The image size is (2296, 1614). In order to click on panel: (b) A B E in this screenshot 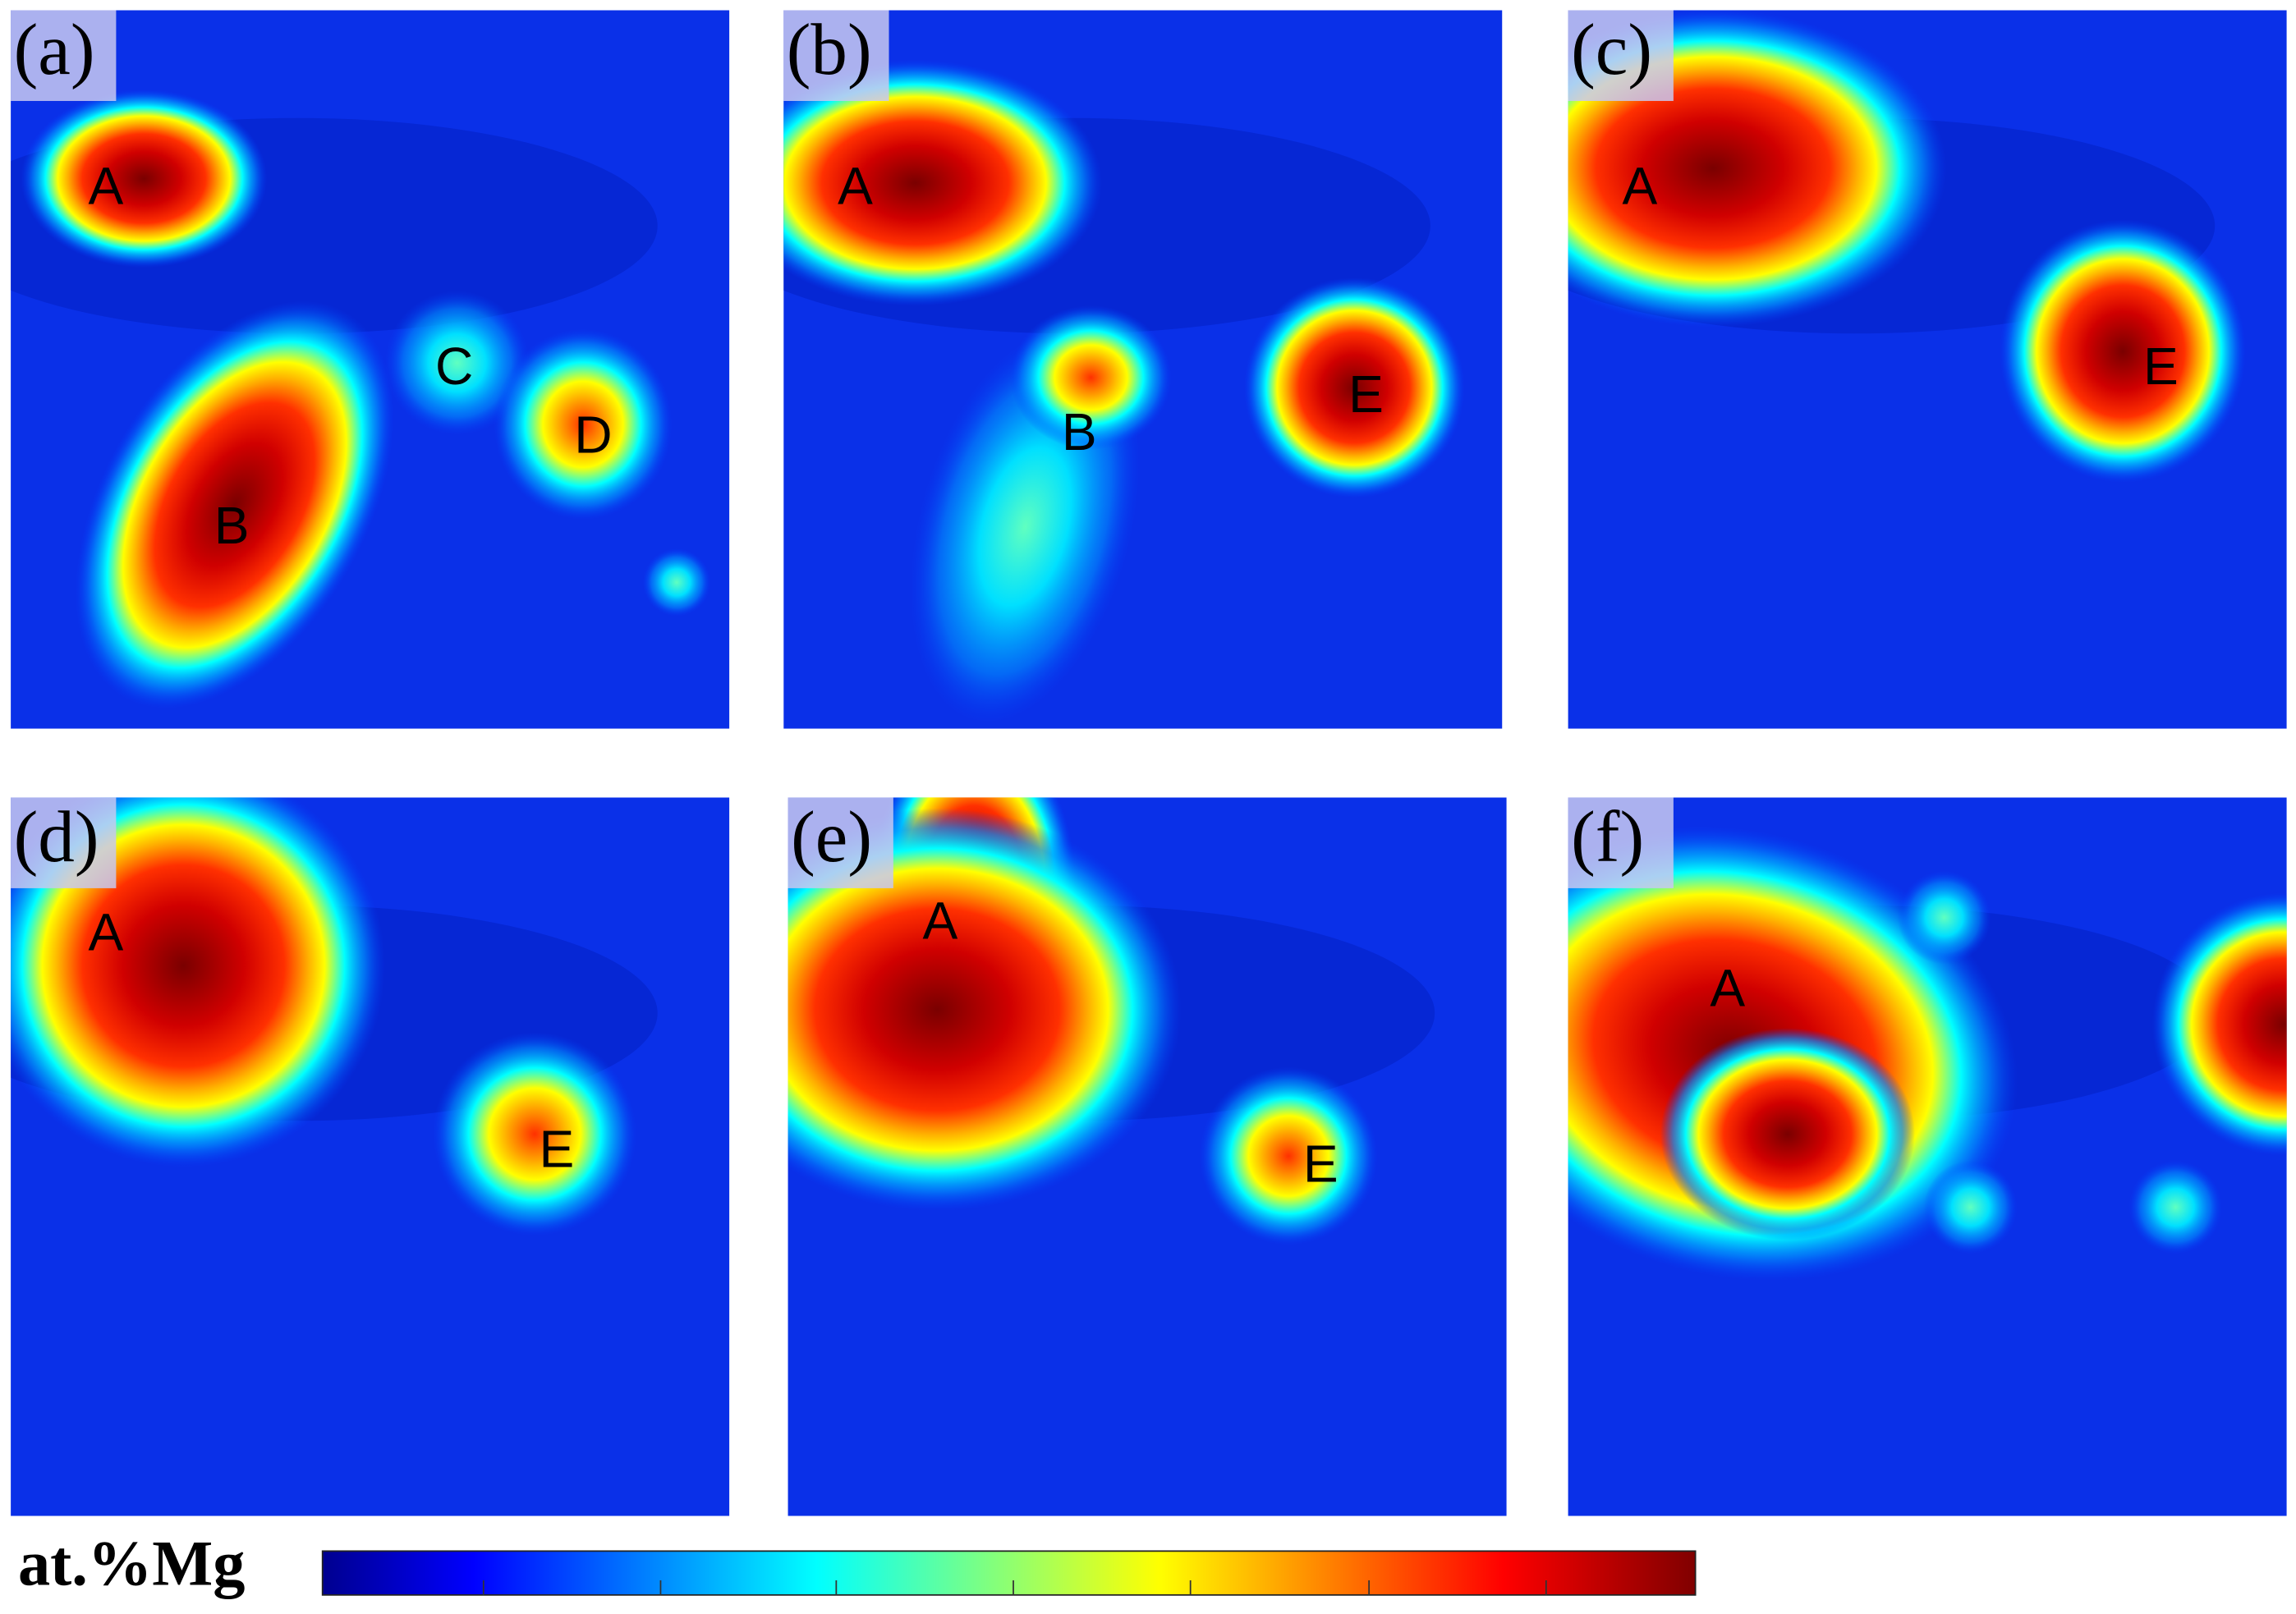, I will do `click(1143, 369)`.